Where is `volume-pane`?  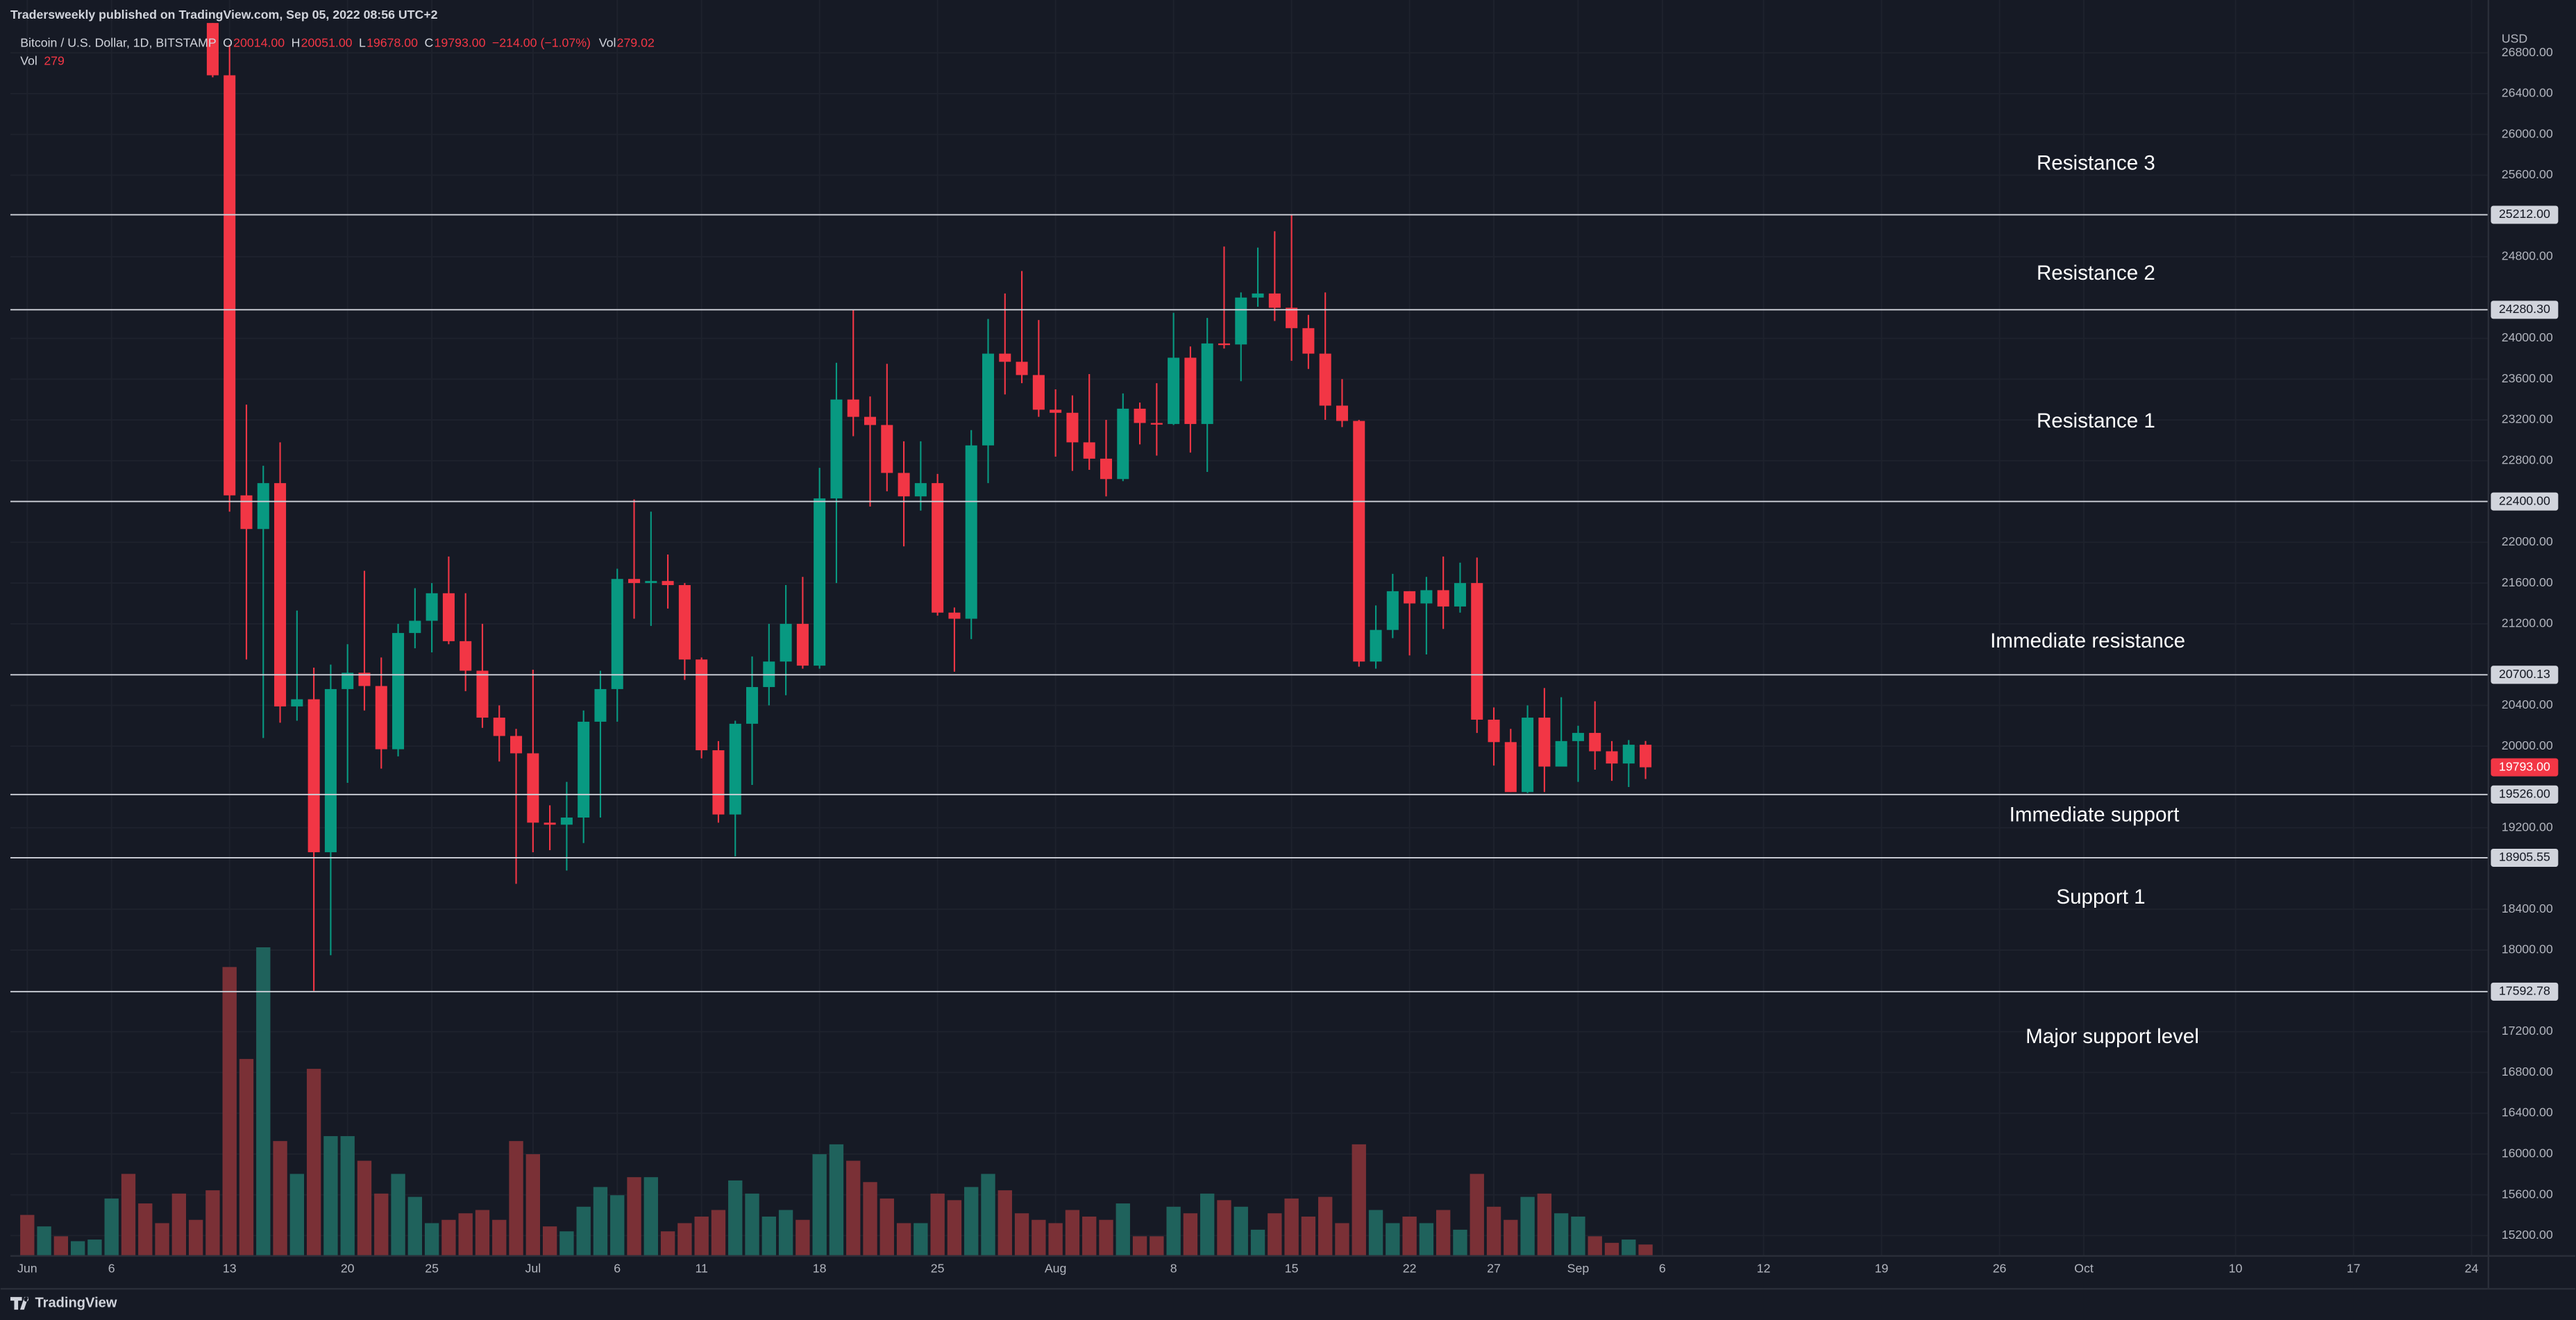 volume-pane is located at coordinates (836, 1101).